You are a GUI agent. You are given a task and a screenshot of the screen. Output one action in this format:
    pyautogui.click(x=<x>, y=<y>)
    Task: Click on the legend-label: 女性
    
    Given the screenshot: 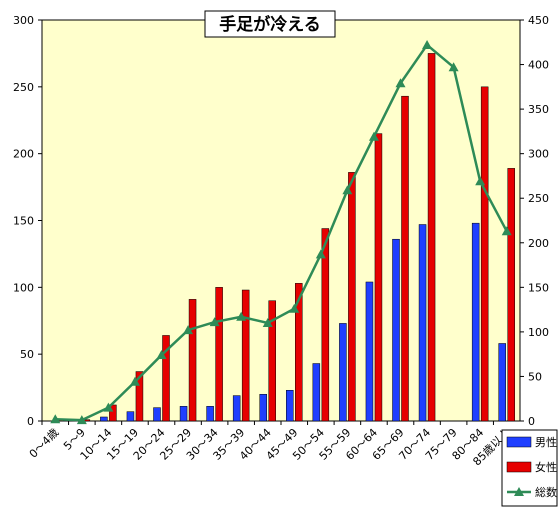 What is the action you would take?
    pyautogui.click(x=546, y=467)
    